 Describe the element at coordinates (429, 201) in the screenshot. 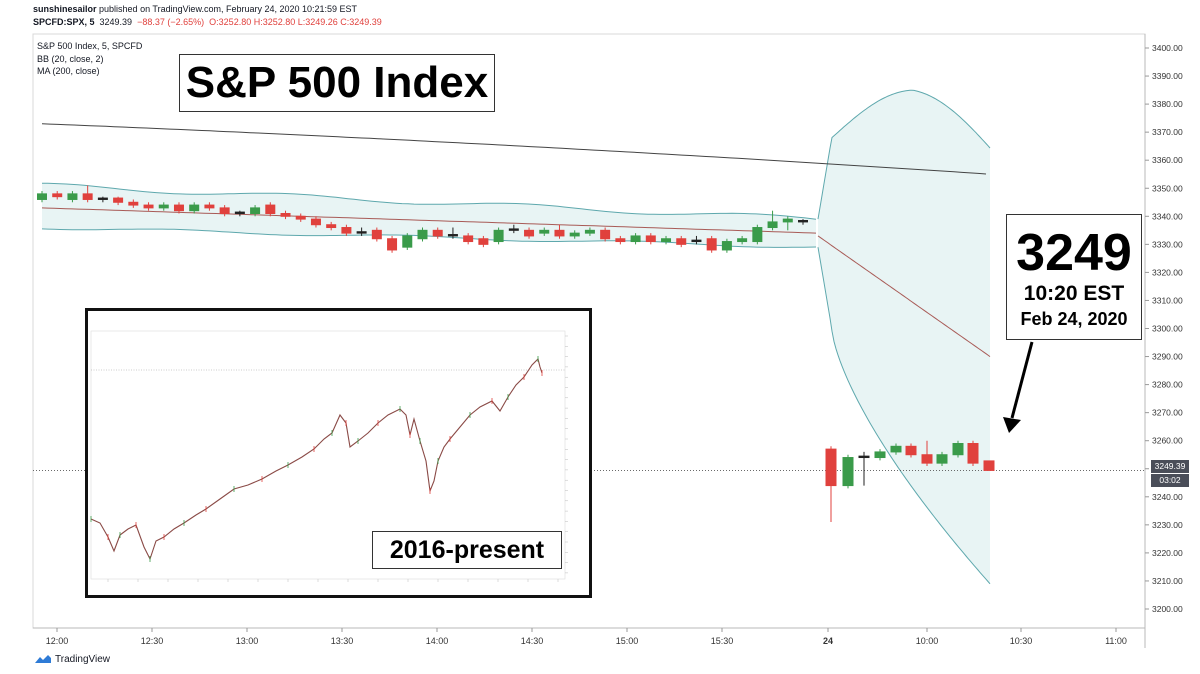

I see `bollinger-upper-session1` at that location.